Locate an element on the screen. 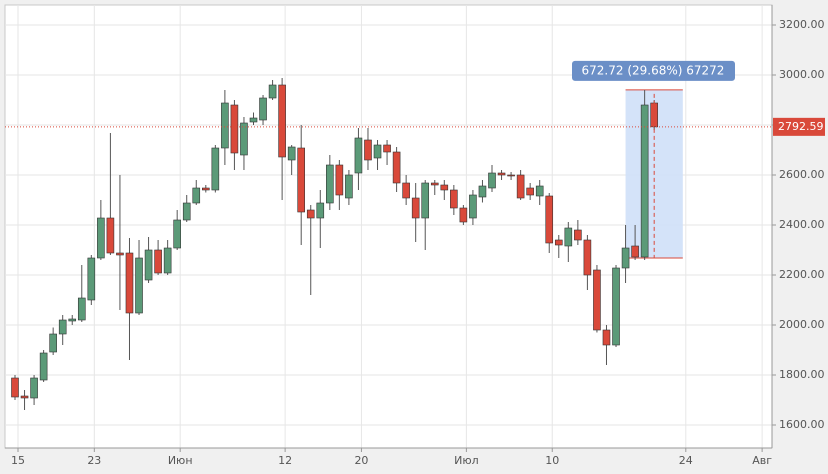 Image resolution: width=828 pixels, height=474 pixels. measure-label: 672.72 (29.68%) 67272 is located at coordinates (653, 70).